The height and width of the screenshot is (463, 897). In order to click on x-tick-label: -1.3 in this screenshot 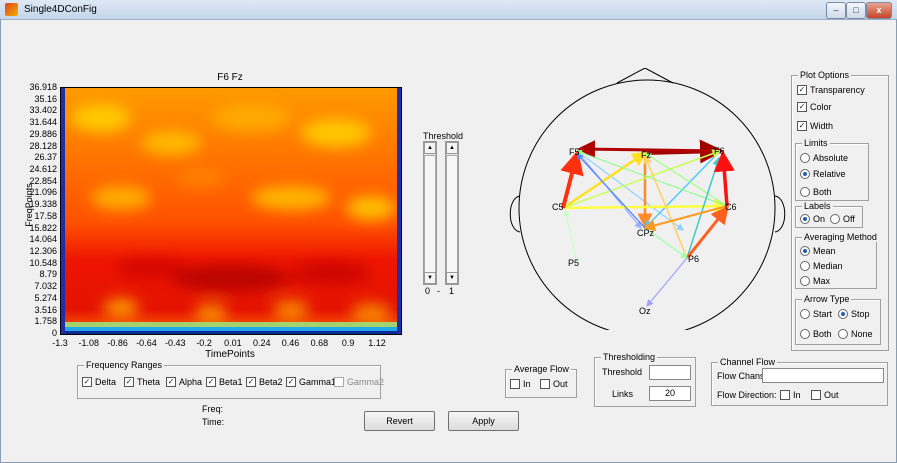, I will do `click(60, 343)`.